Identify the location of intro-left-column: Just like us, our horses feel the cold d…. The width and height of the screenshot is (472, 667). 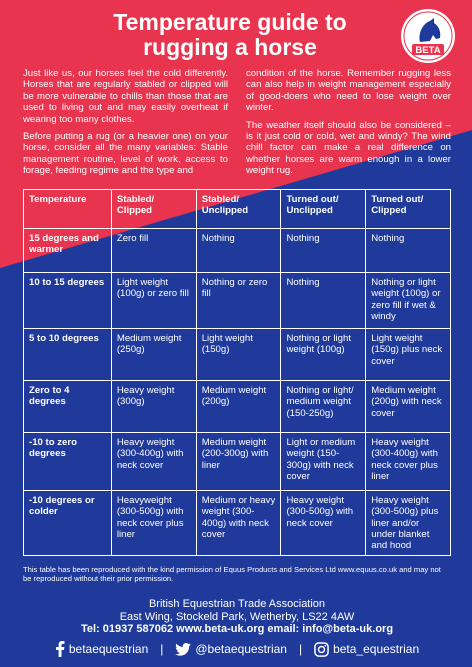
(125, 125).